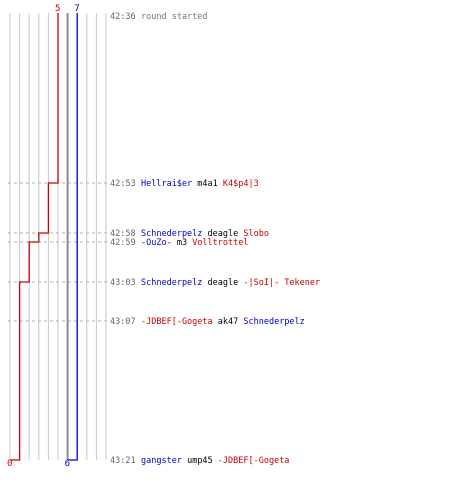 The width and height of the screenshot is (450, 500). Describe the element at coordinates (123, 283) in the screenshot. I see `log-time: 43:03` at that location.